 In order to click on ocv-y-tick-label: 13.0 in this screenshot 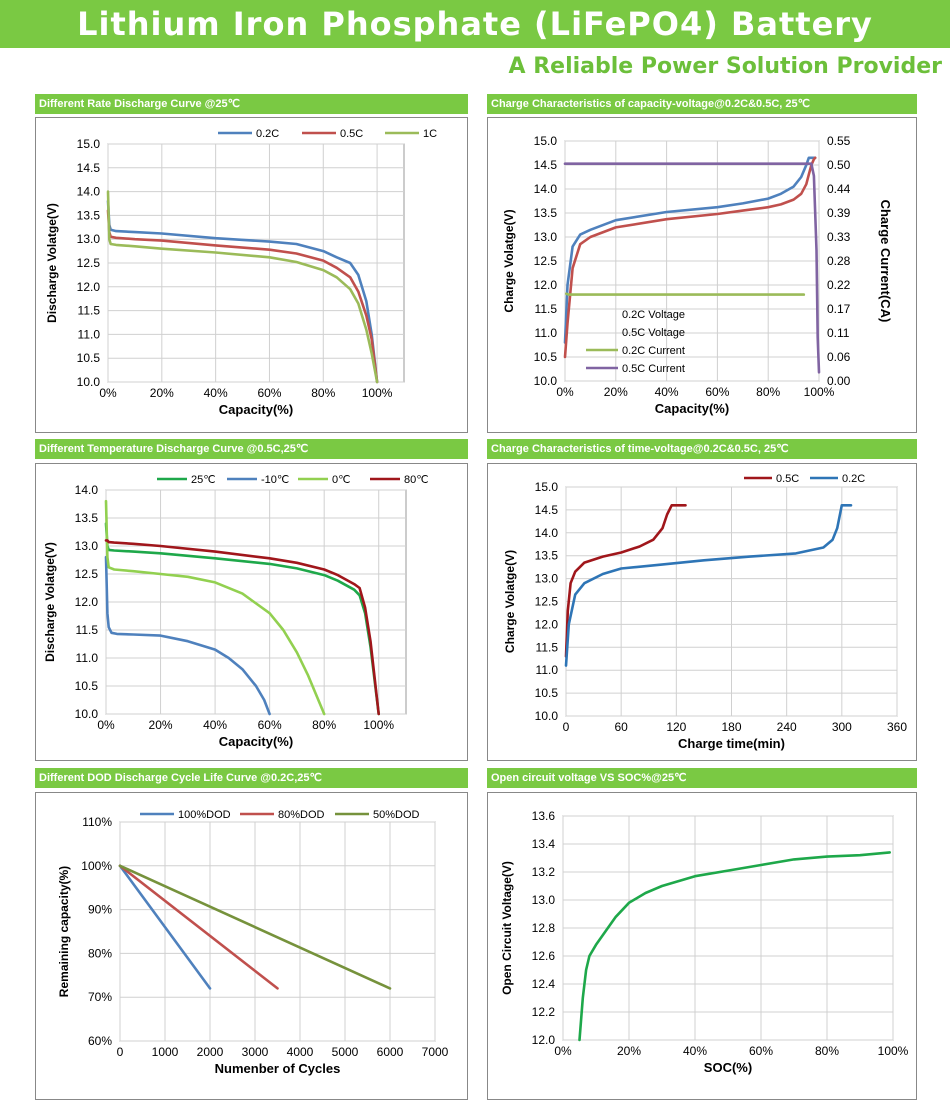, I will do `click(544, 900)`.